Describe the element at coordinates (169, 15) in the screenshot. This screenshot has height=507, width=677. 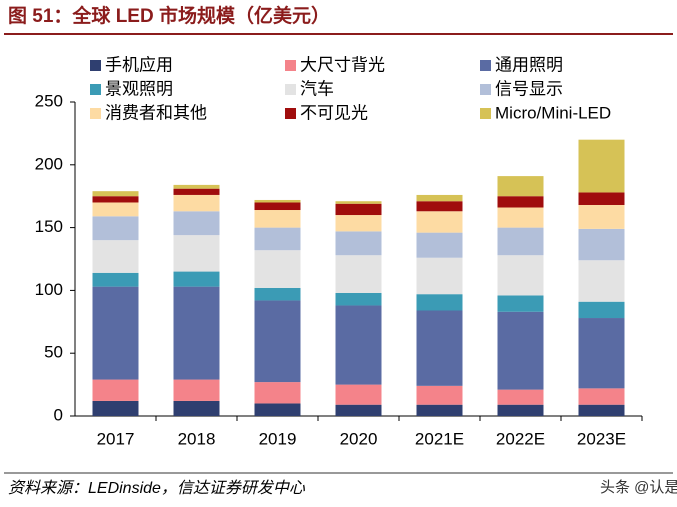
I see `chart-title: 图 51：全球 LED 市场规模（亿美元）` at that location.